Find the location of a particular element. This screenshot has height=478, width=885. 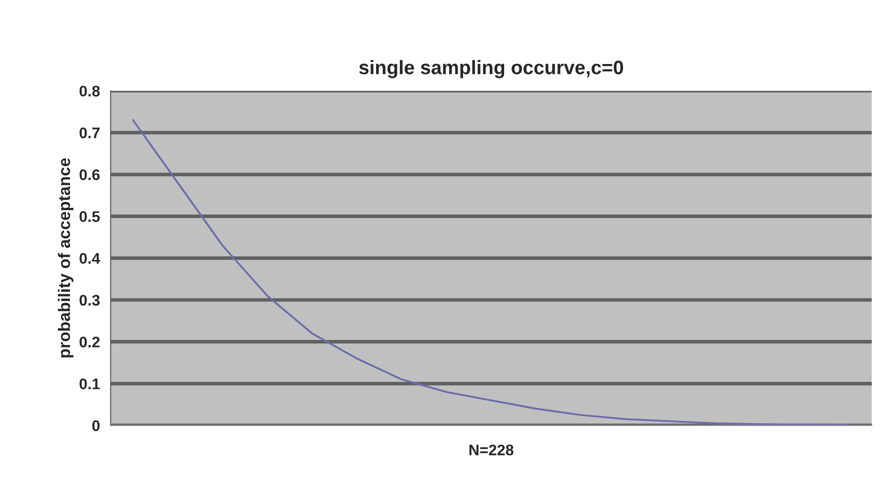

y-tick-label: 0.1 is located at coordinates (90, 384).